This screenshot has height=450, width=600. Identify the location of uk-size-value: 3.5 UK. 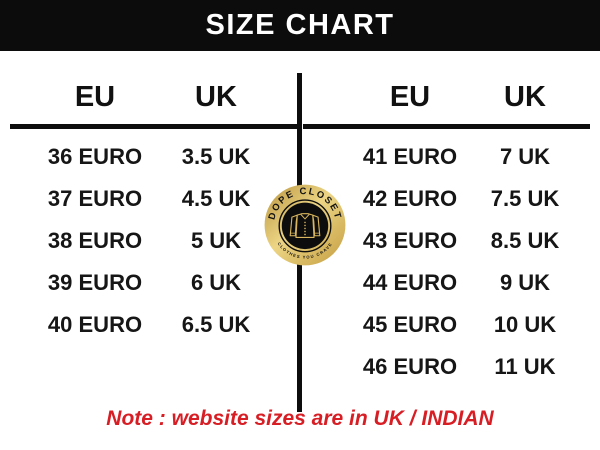
(216, 156).